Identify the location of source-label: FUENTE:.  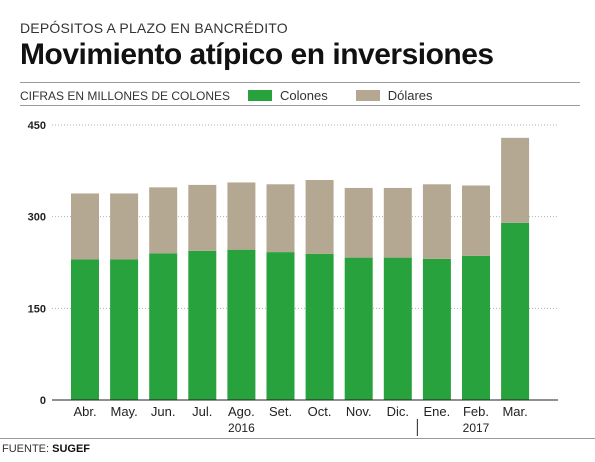
(27, 449).